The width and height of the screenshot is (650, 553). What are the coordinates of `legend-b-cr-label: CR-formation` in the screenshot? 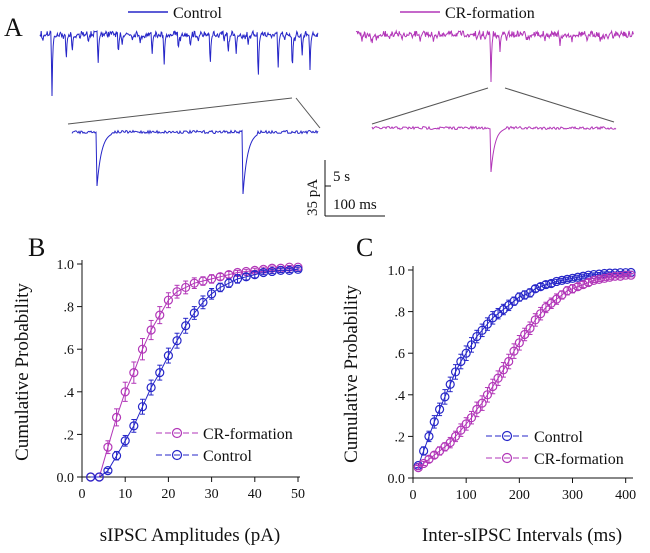 It's located at (248, 434).